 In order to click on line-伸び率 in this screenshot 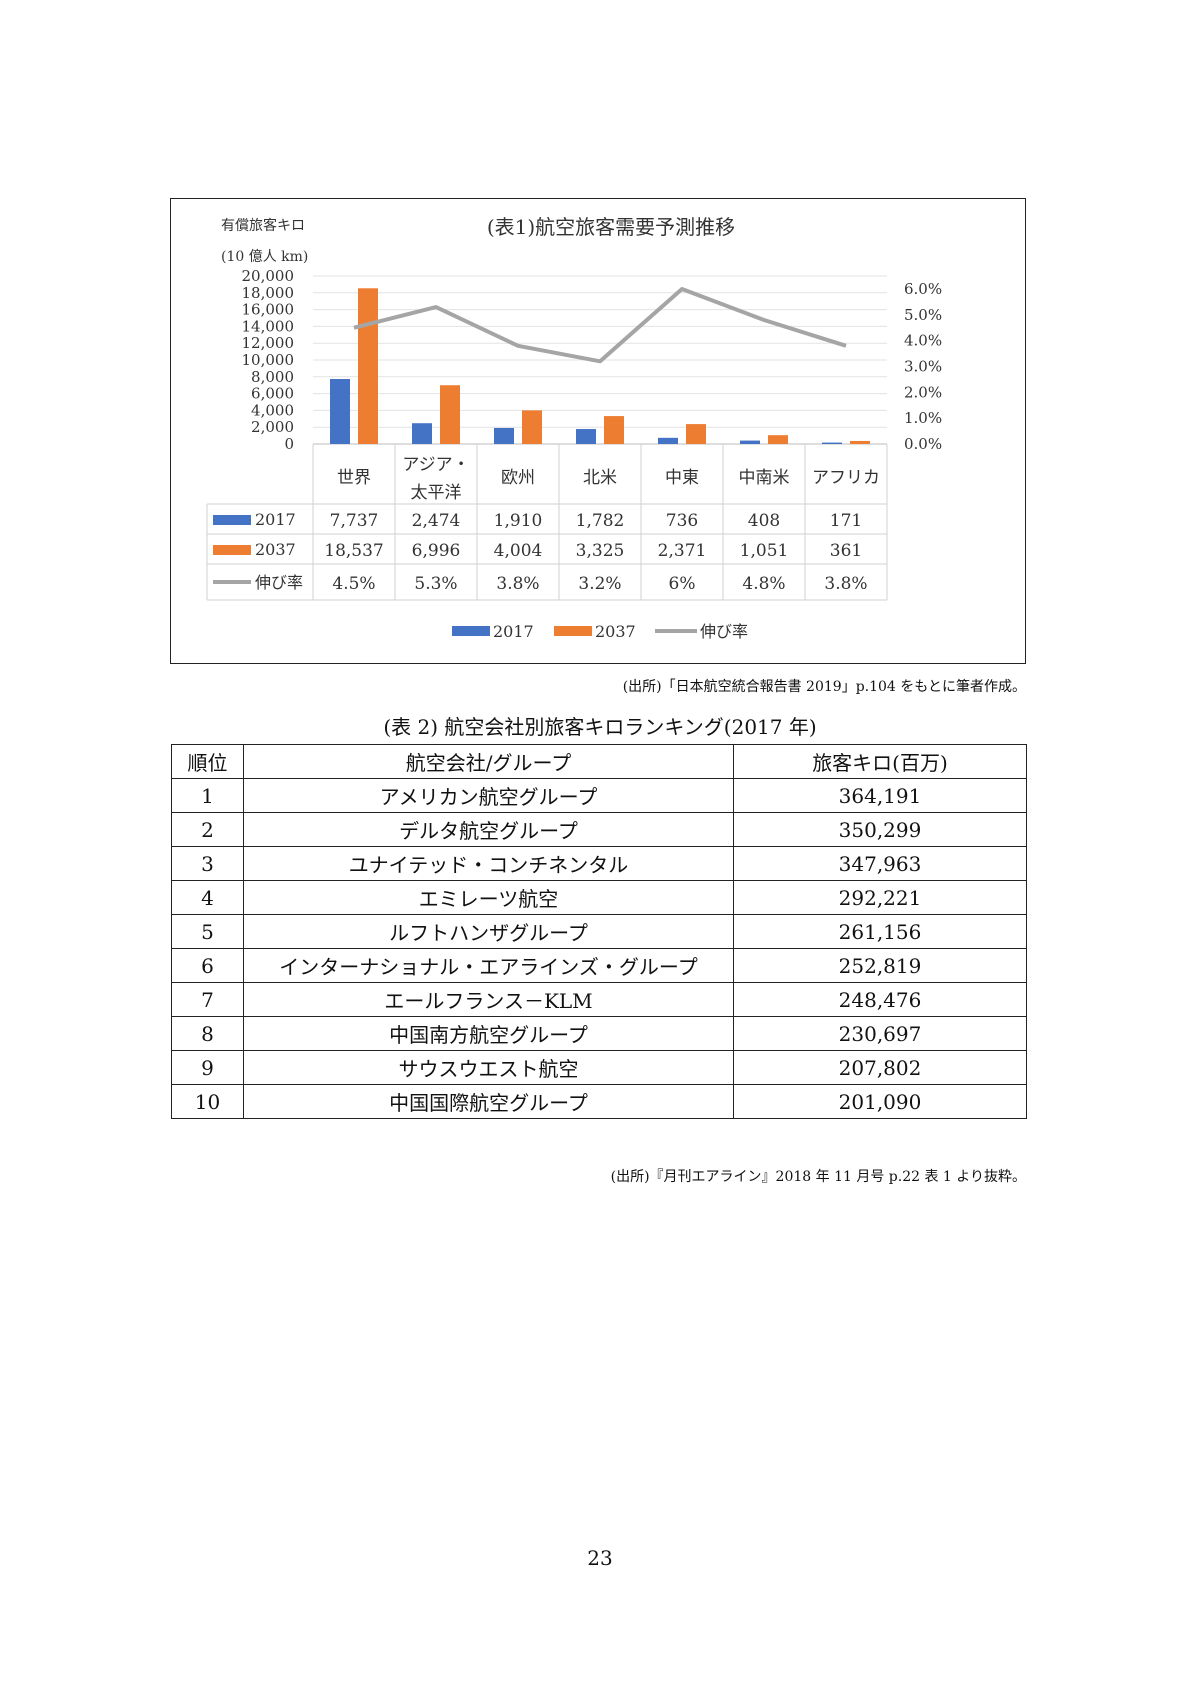, I will do `click(600, 325)`.